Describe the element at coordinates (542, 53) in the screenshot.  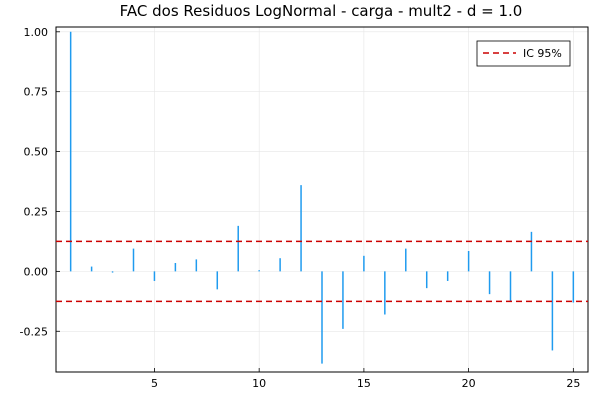
I see `legend-label: IC 95%` at that location.